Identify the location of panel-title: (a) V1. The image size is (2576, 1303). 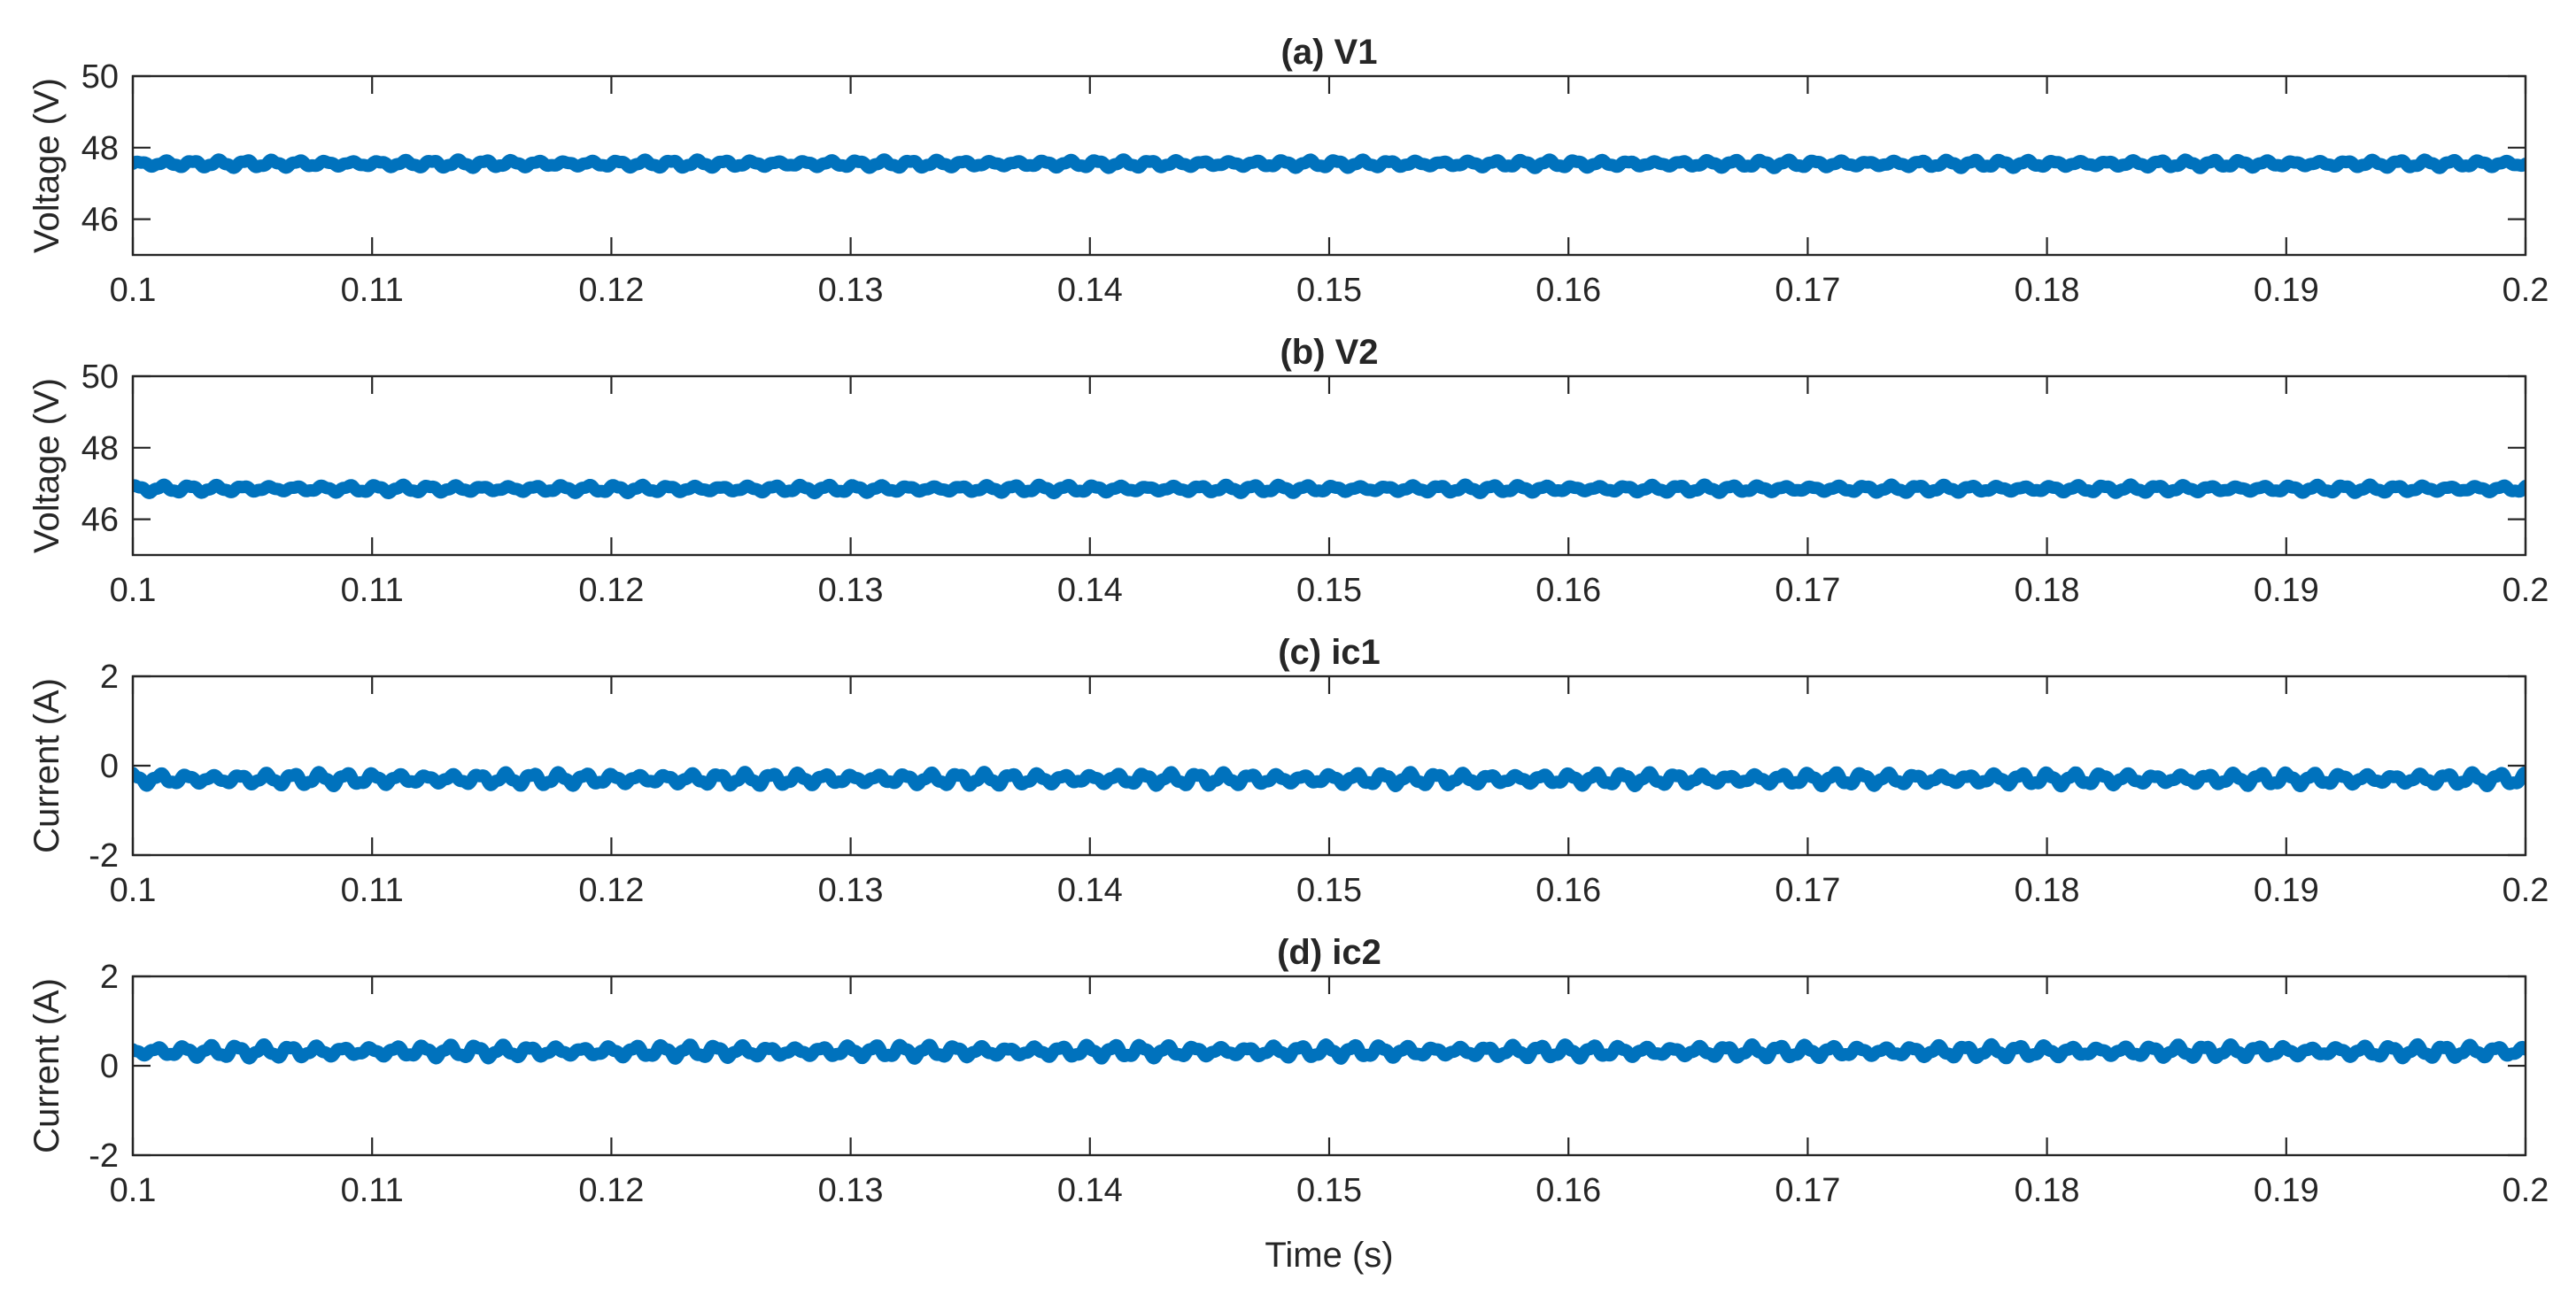
(1329, 52).